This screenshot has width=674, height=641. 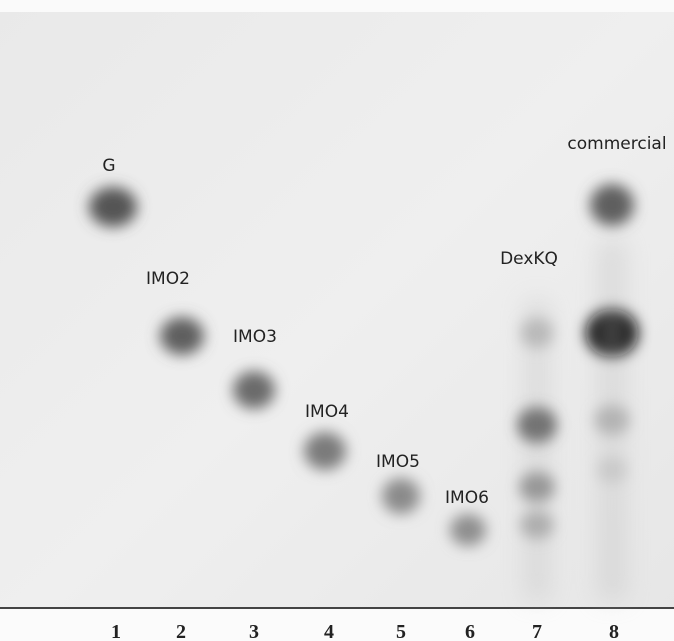 What do you see at coordinates (575, 420) in the screenshot?
I see `lane-streaks` at bounding box center [575, 420].